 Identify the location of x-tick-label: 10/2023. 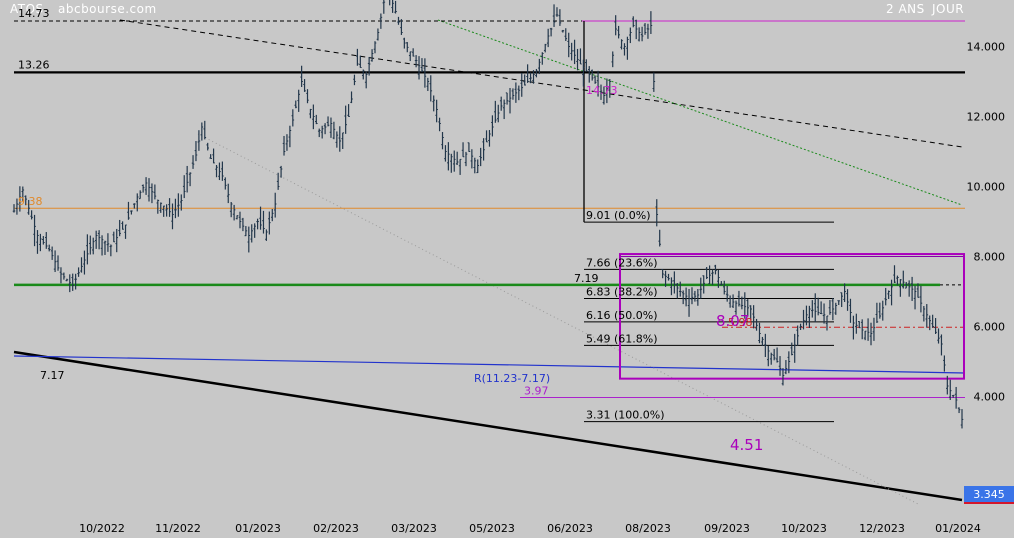
(804, 528).